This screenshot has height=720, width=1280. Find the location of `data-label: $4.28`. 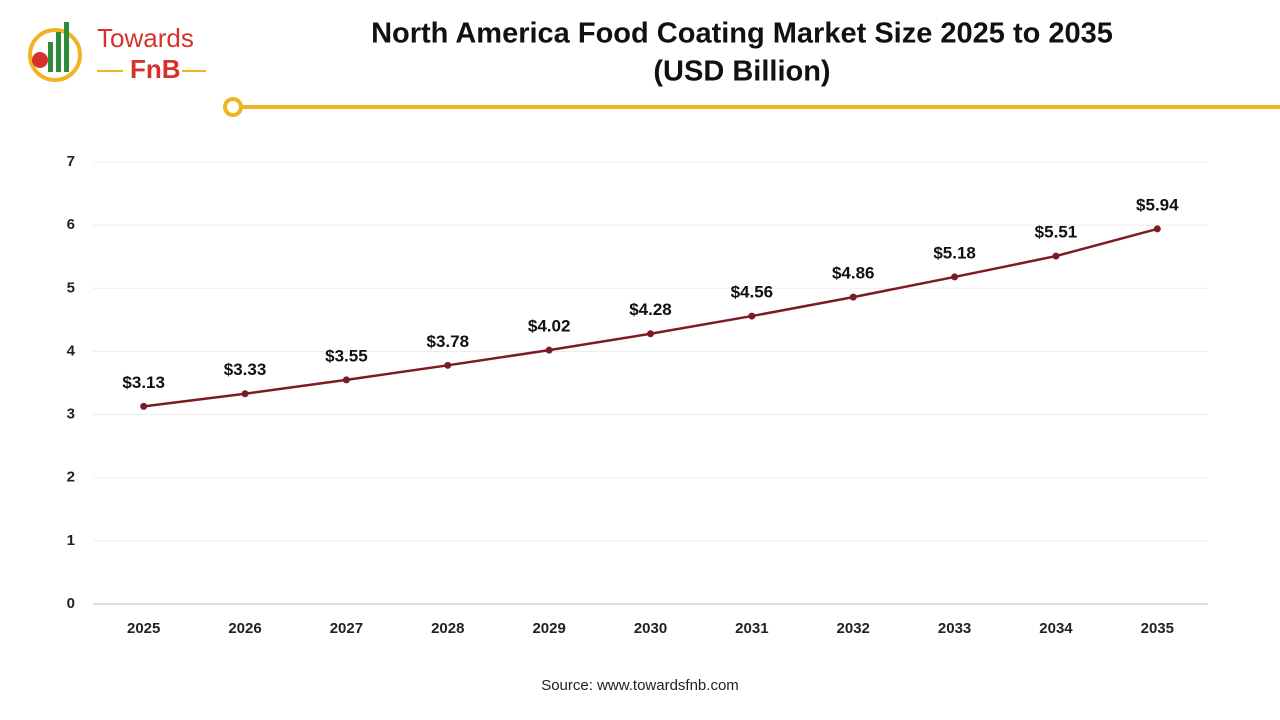

data-label: $4.28 is located at coordinates (650, 309).